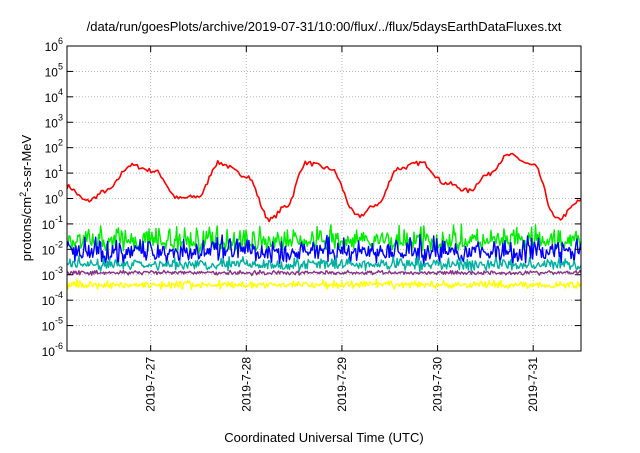 Image resolution: width=640 pixels, height=453 pixels. I want to click on y-tick-label: 10⁻⁴, so click(52, 299).